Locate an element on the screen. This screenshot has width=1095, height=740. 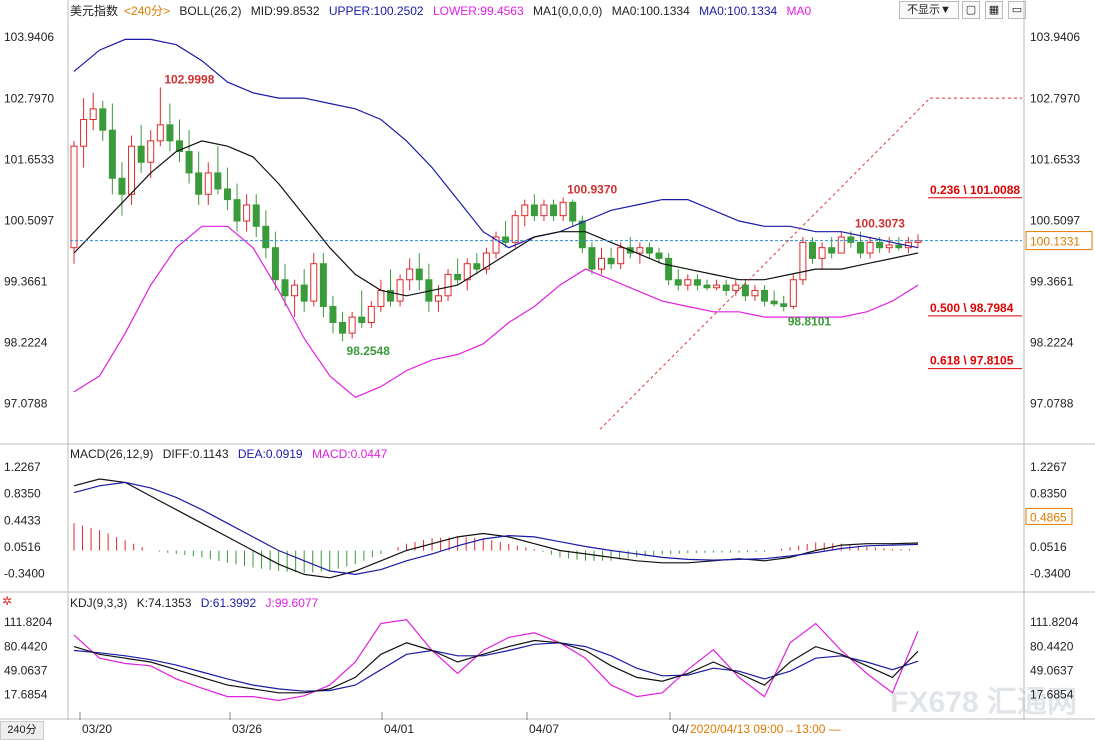
kdj-k-value: K:74.1353 is located at coordinates (164, 603).